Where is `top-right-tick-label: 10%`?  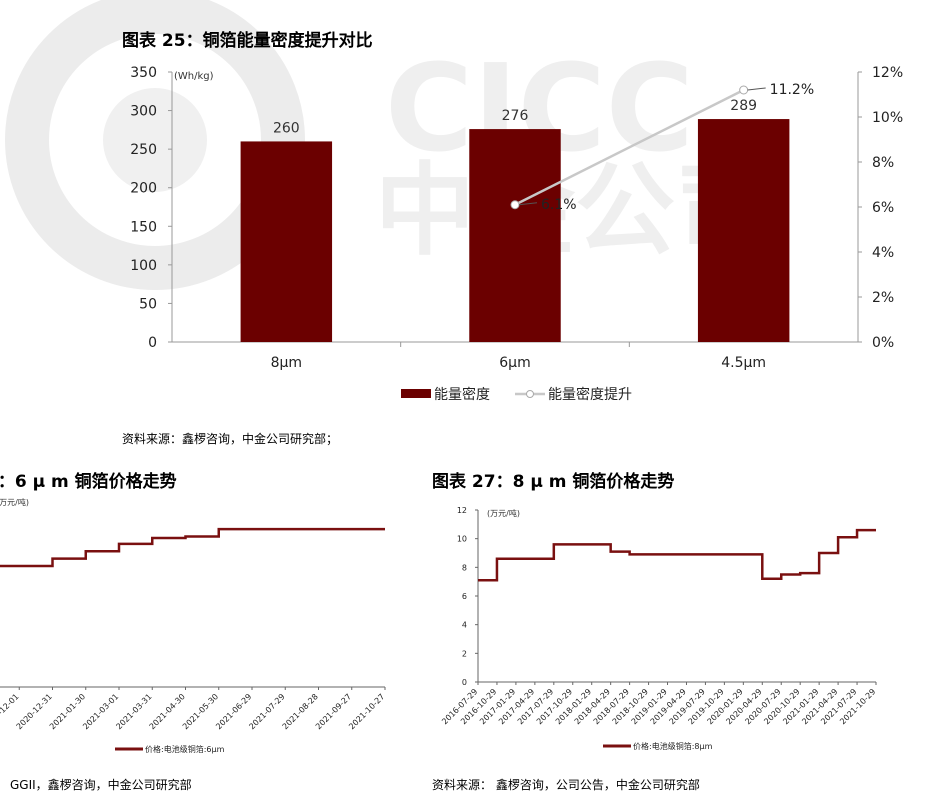
top-right-tick-label: 10% is located at coordinates (887, 118).